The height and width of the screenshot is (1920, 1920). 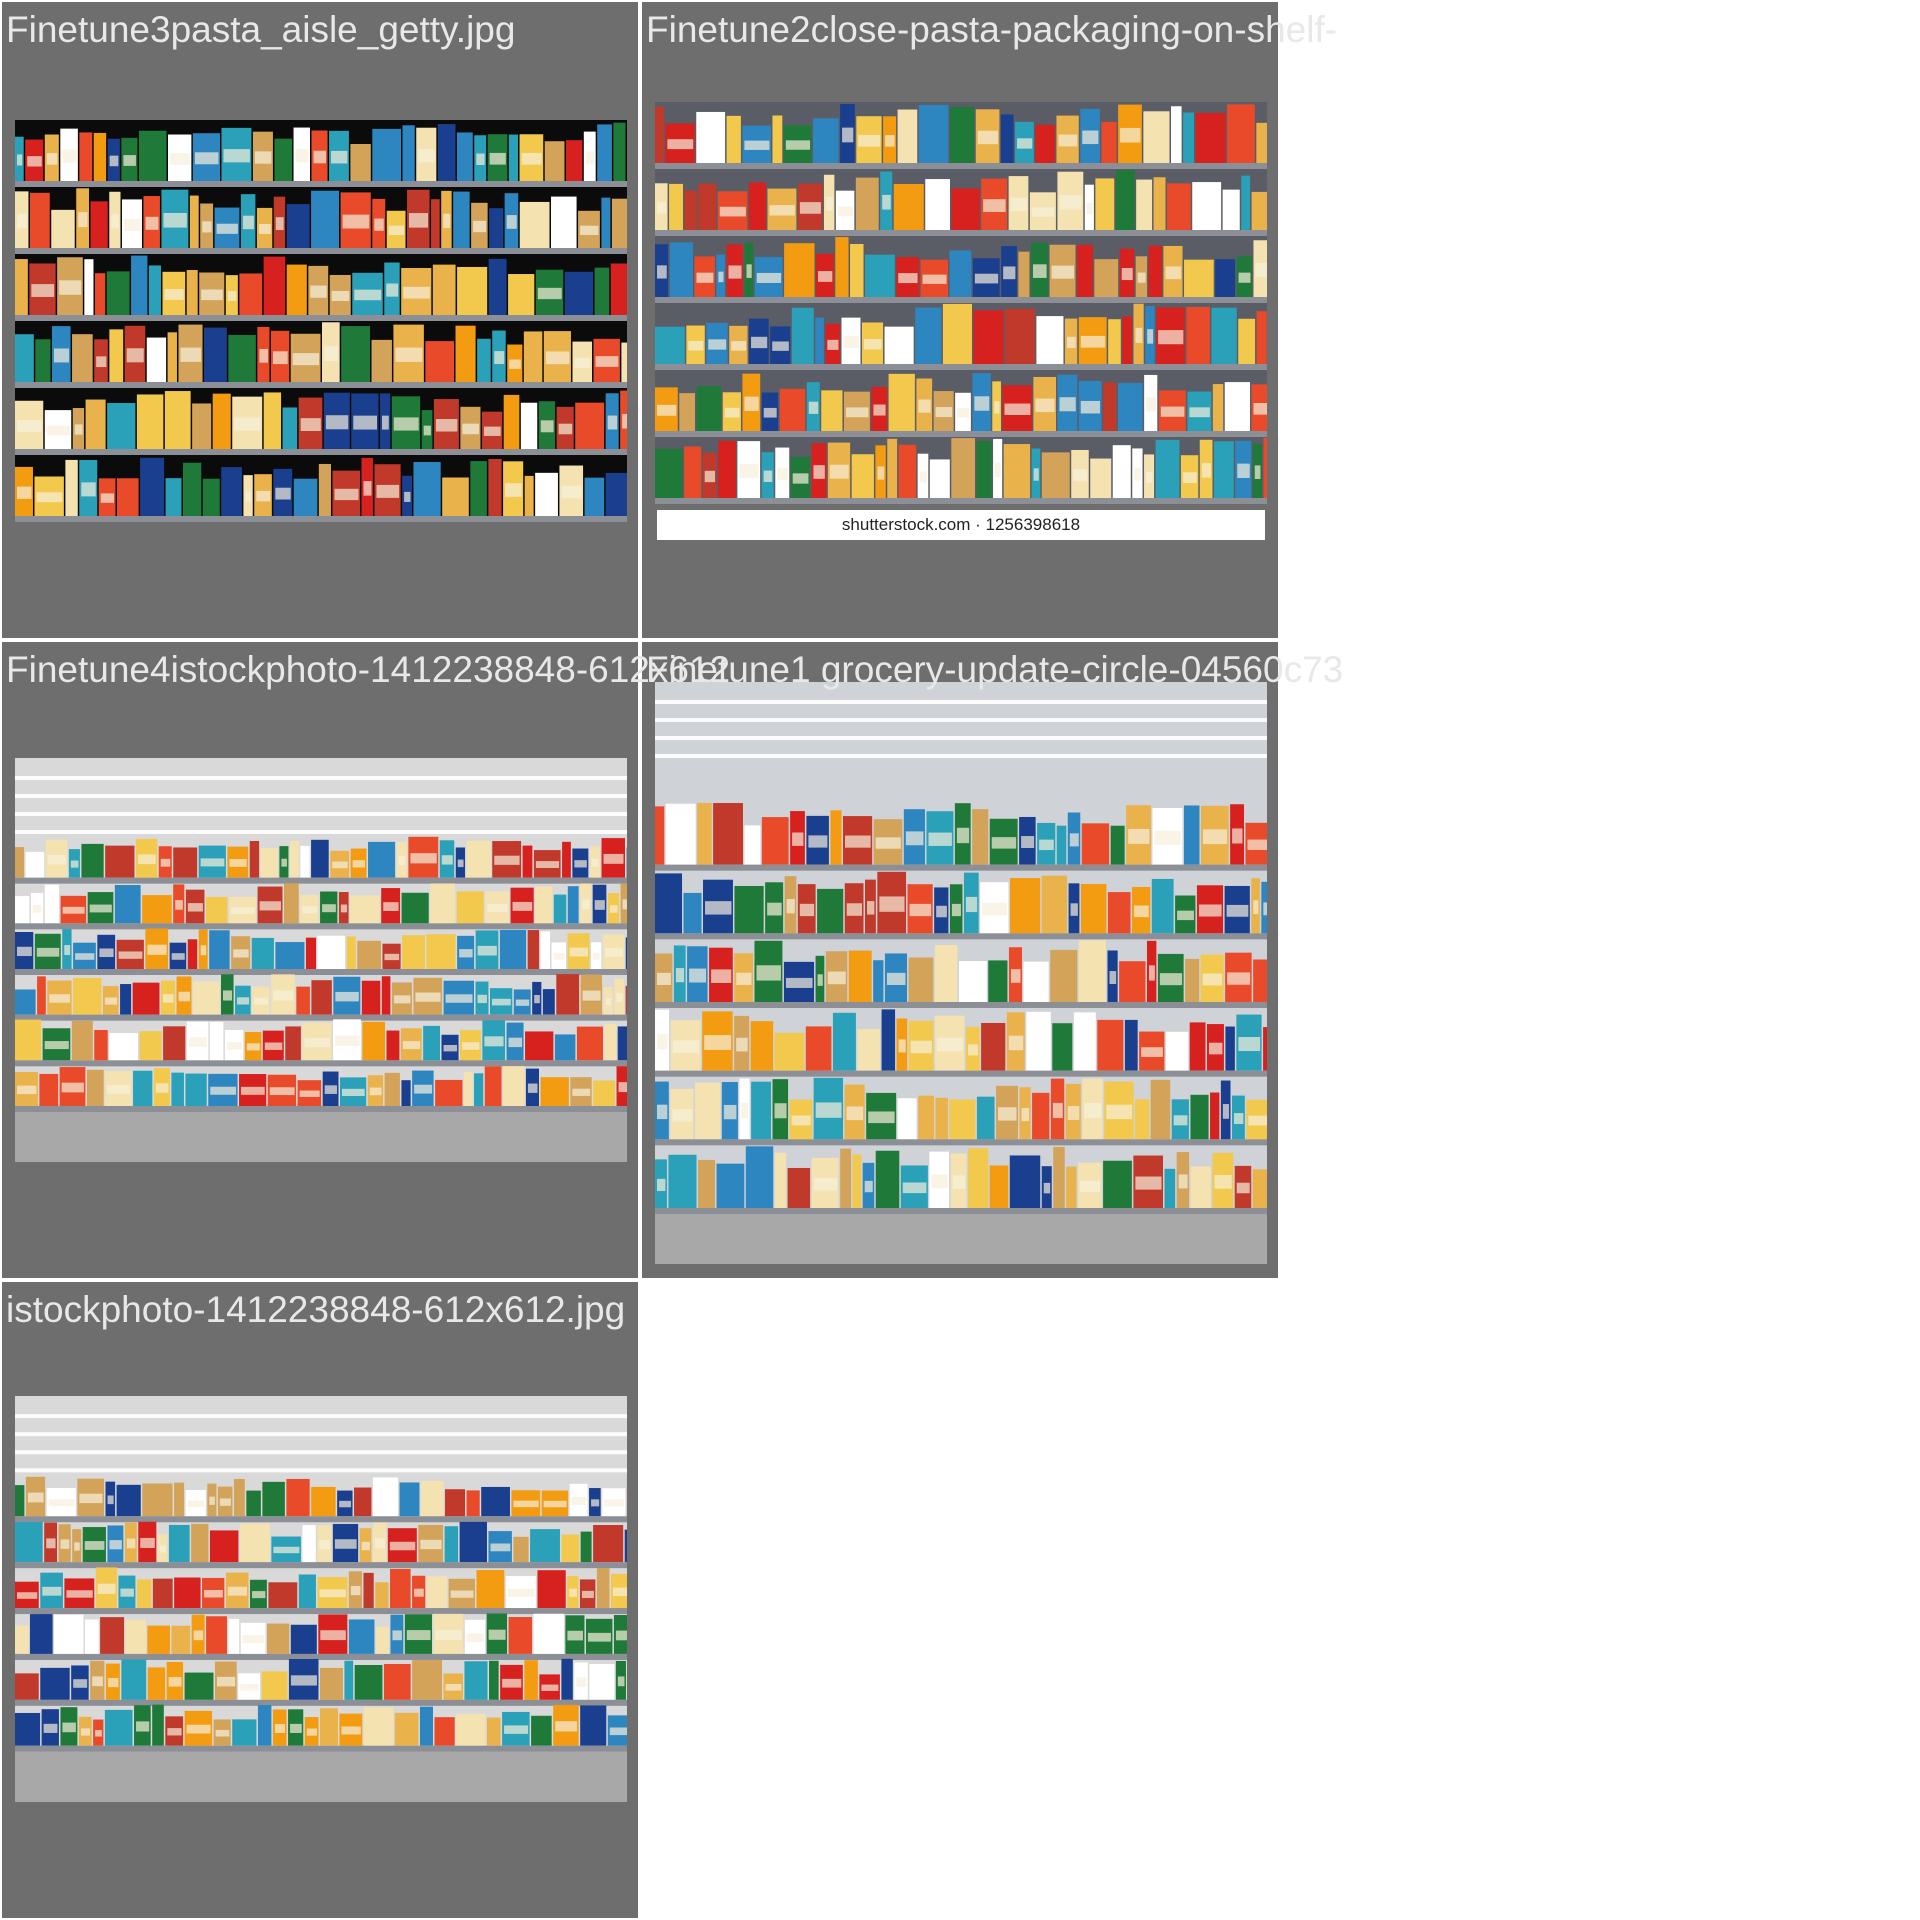 What do you see at coordinates (992, 29) in the screenshot?
I see `tile-caption: Finetune2close-pasta-packaging-on-shelf-` at bounding box center [992, 29].